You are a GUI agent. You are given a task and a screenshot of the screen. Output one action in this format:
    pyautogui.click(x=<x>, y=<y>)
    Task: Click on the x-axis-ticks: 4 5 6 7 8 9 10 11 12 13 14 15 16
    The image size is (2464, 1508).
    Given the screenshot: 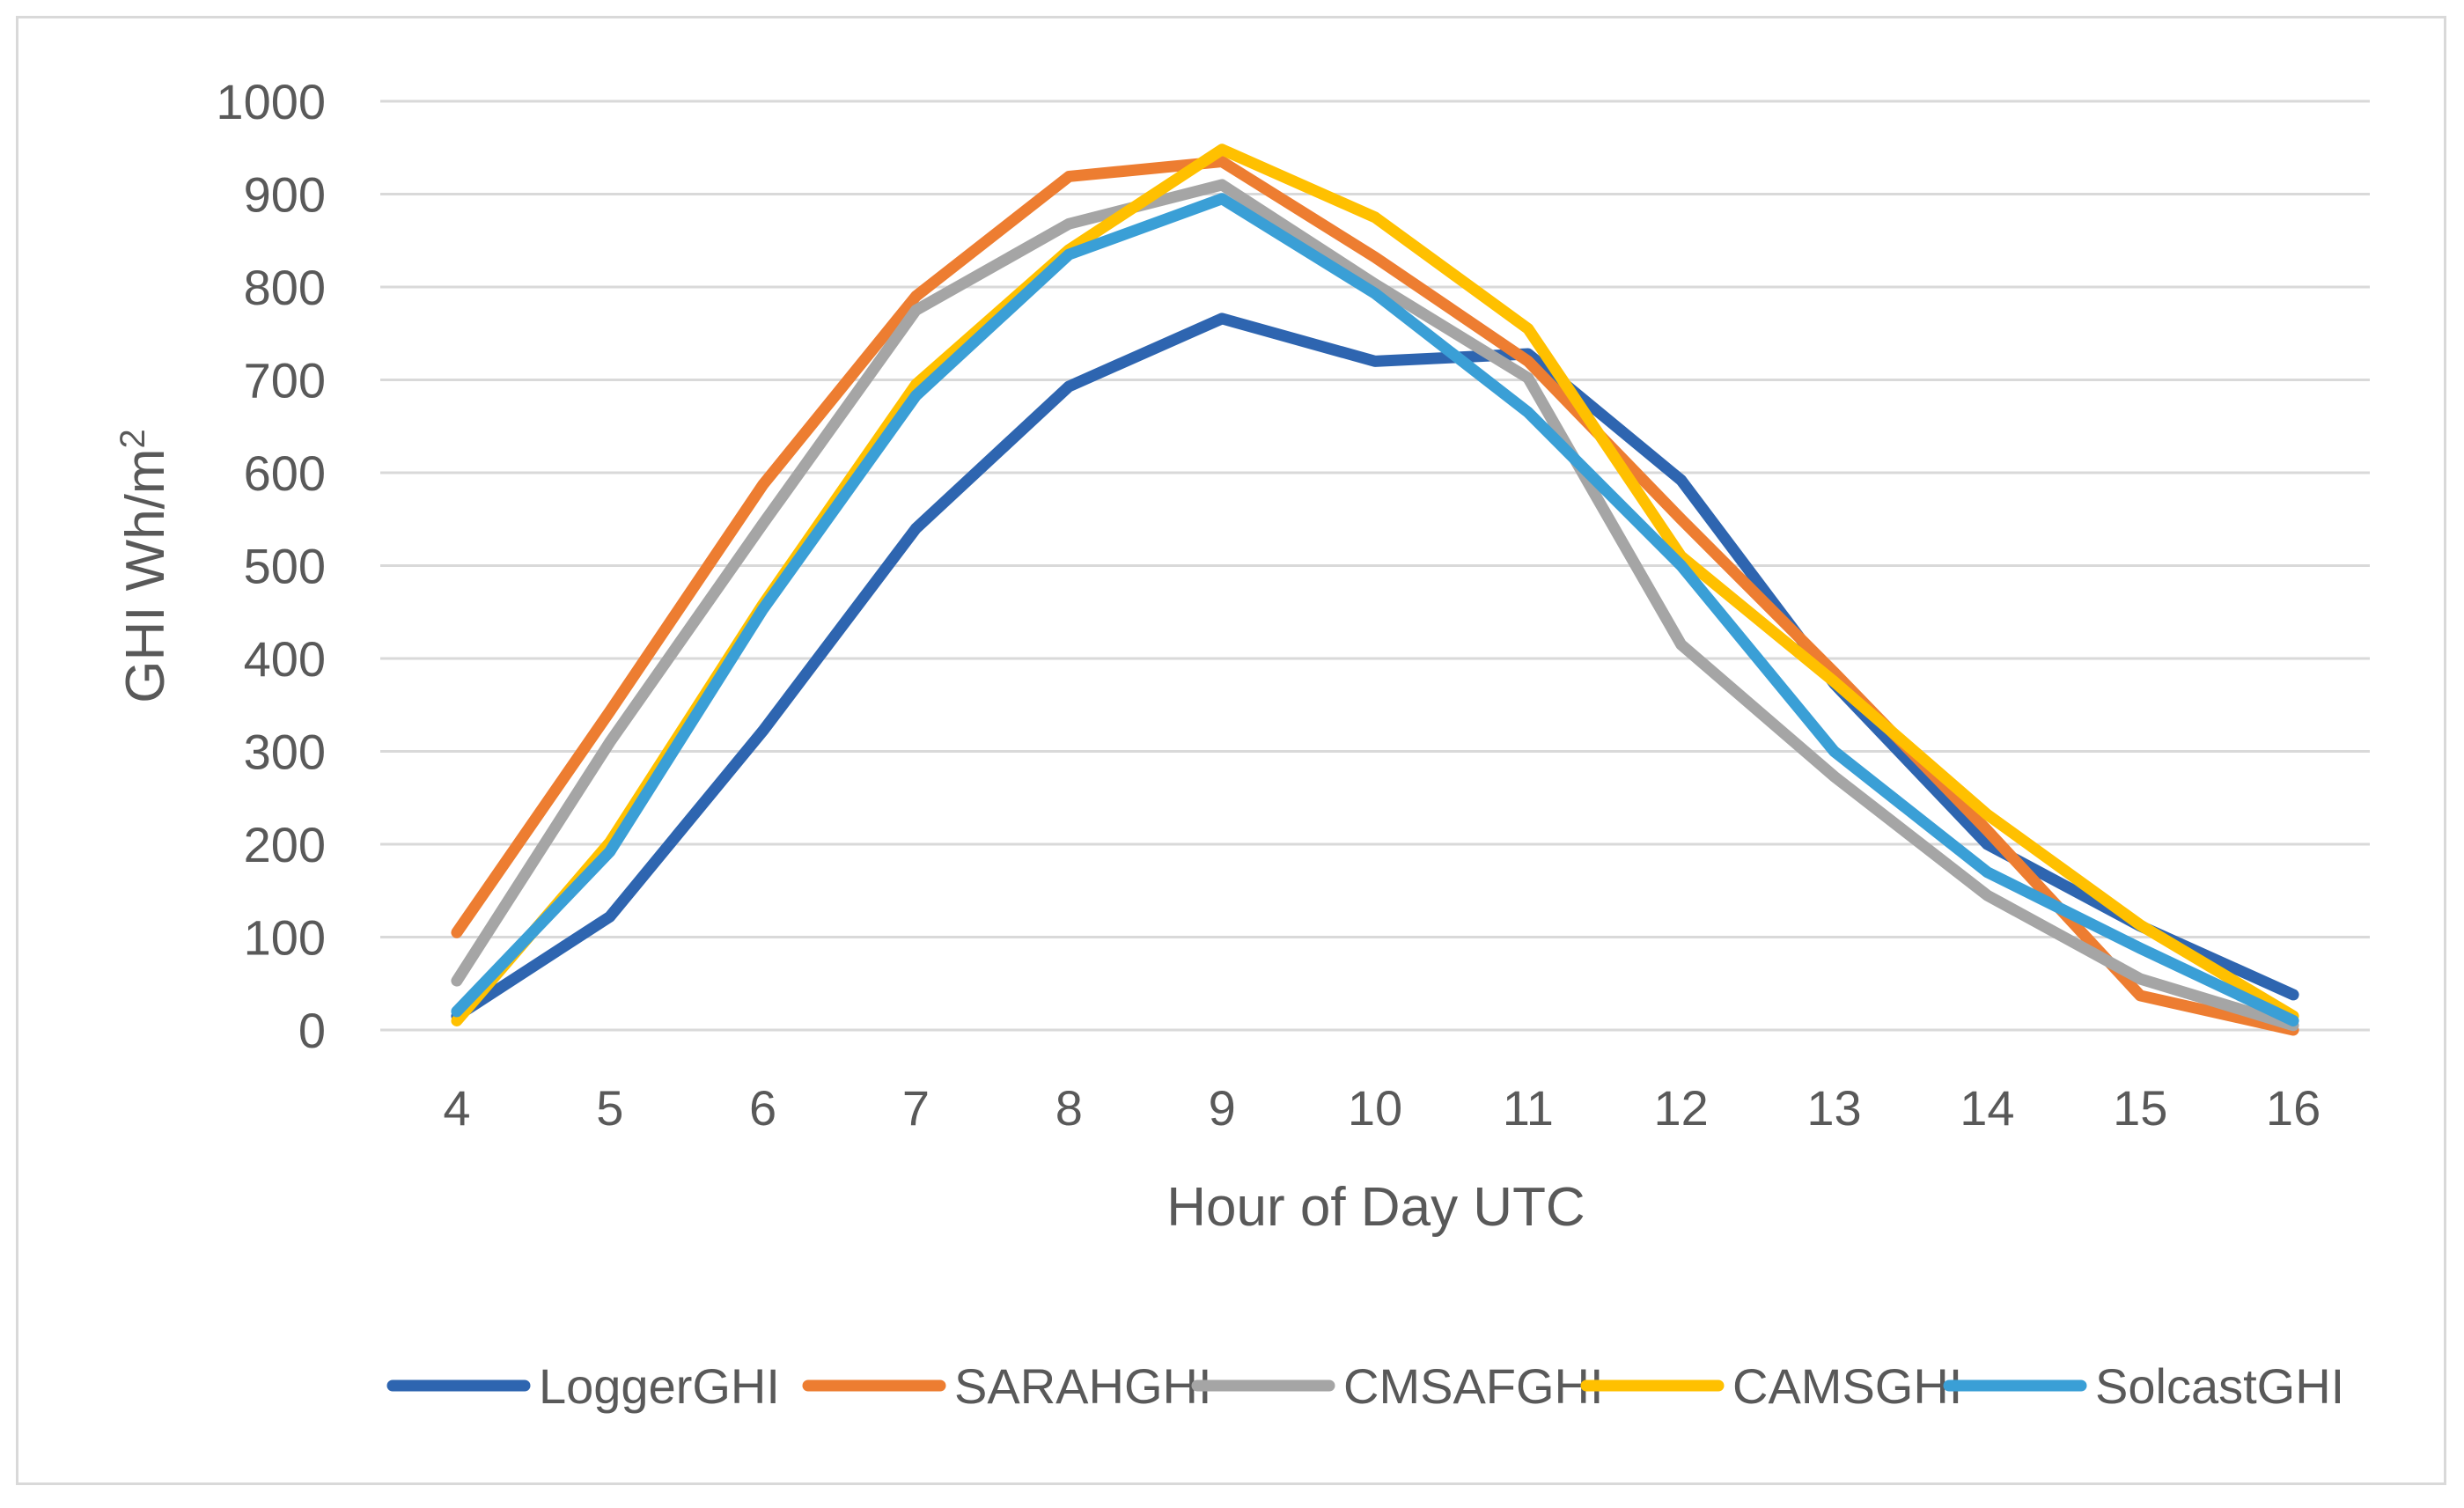 What is the action you would take?
    pyautogui.click(x=1382, y=1108)
    